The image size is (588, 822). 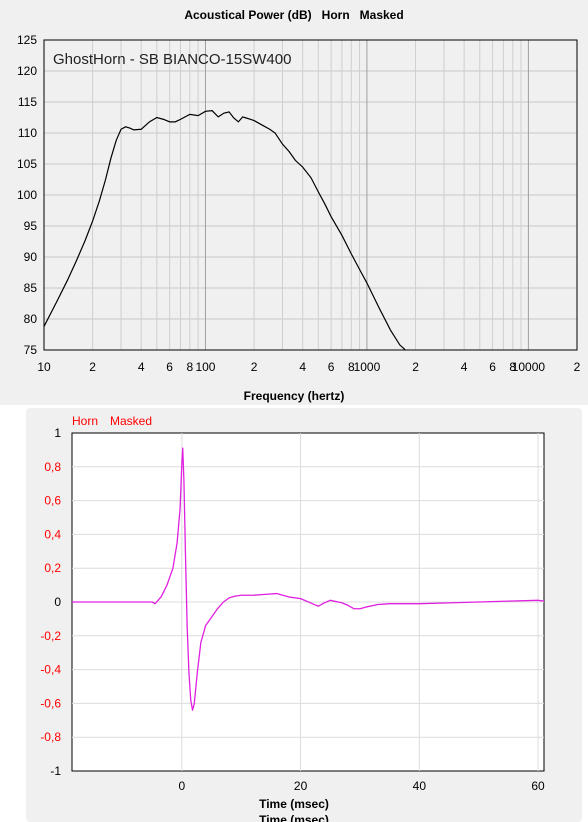 I want to click on frequency-y-ticks: 125 120 115 110 105 100 95 90 85 80 75, so click(x=27, y=195).